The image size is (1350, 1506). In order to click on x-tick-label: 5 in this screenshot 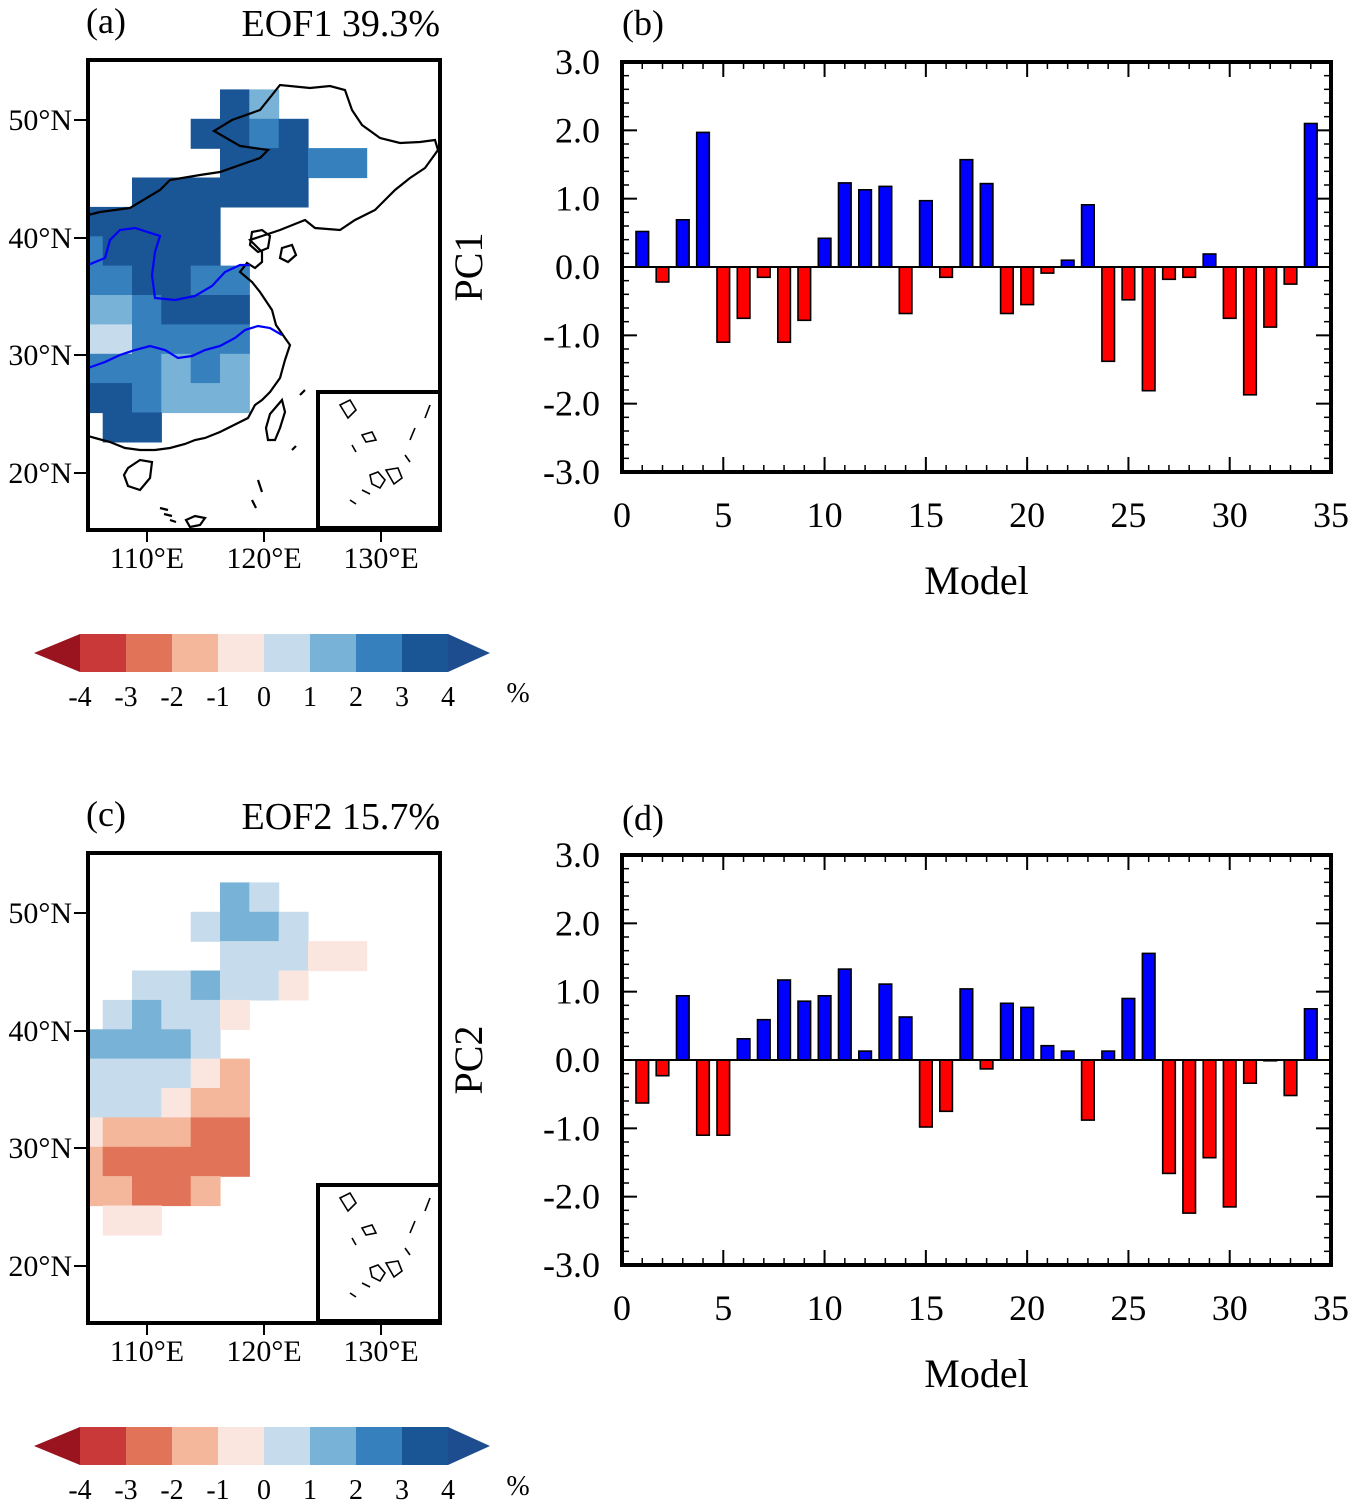, I will do `click(723, 515)`.